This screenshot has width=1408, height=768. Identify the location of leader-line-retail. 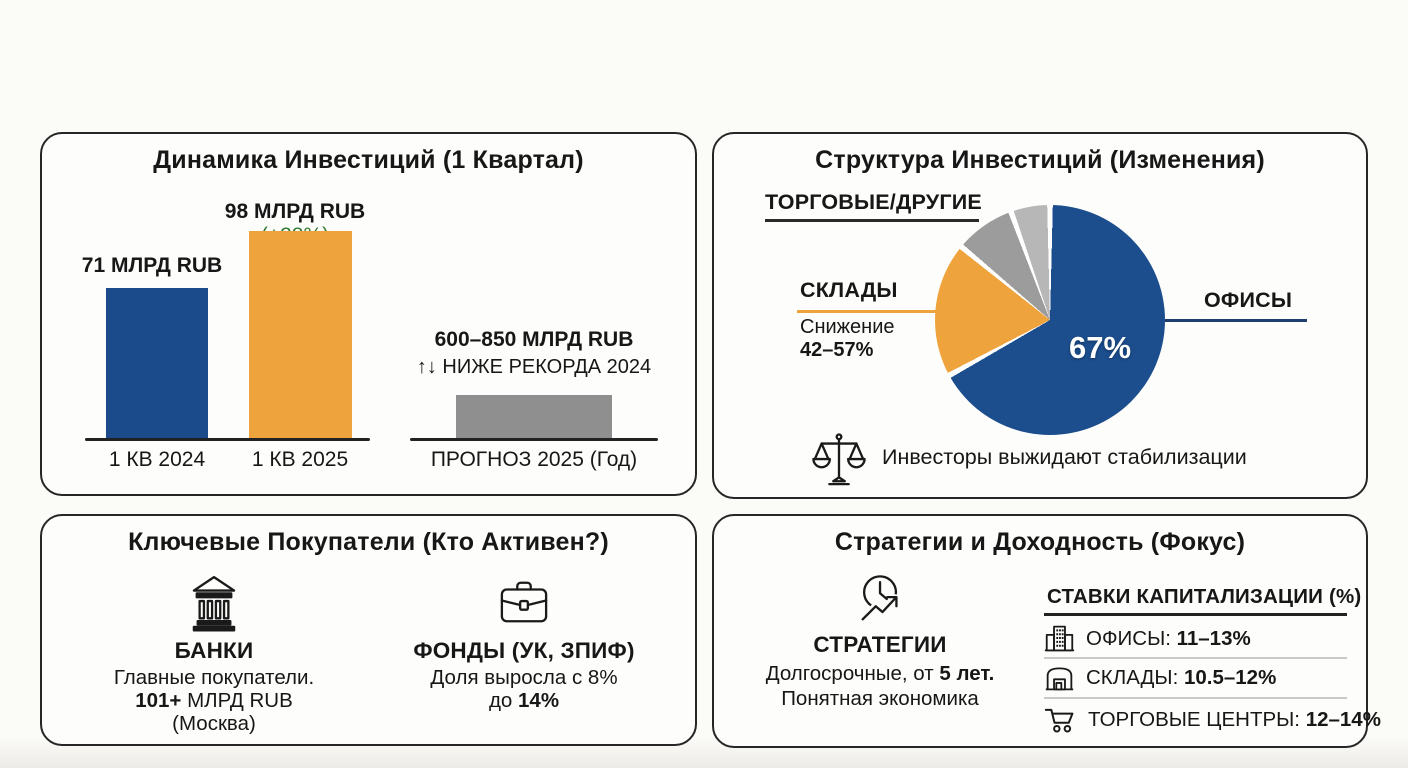
(872, 220).